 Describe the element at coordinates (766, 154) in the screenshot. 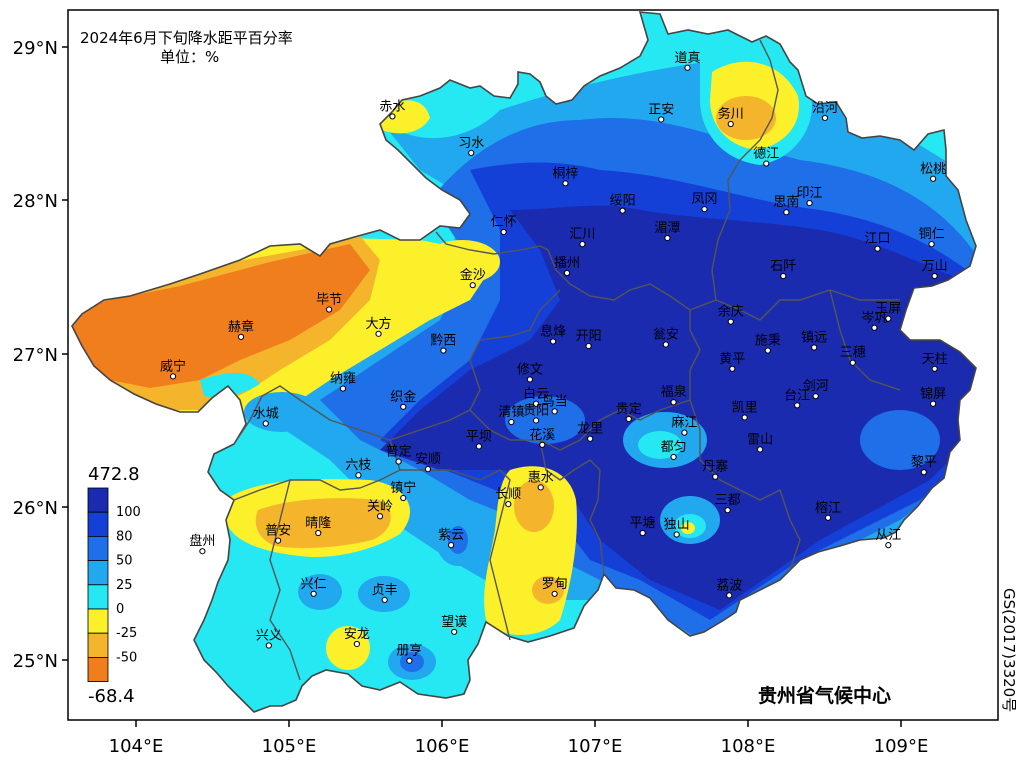

I see `station-label: 德江` at that location.